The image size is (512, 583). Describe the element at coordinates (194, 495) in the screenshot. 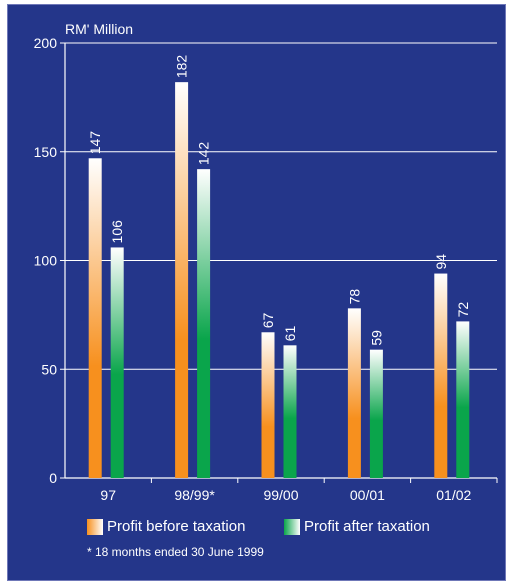

I see `x-tick-label: 98/99*` at that location.